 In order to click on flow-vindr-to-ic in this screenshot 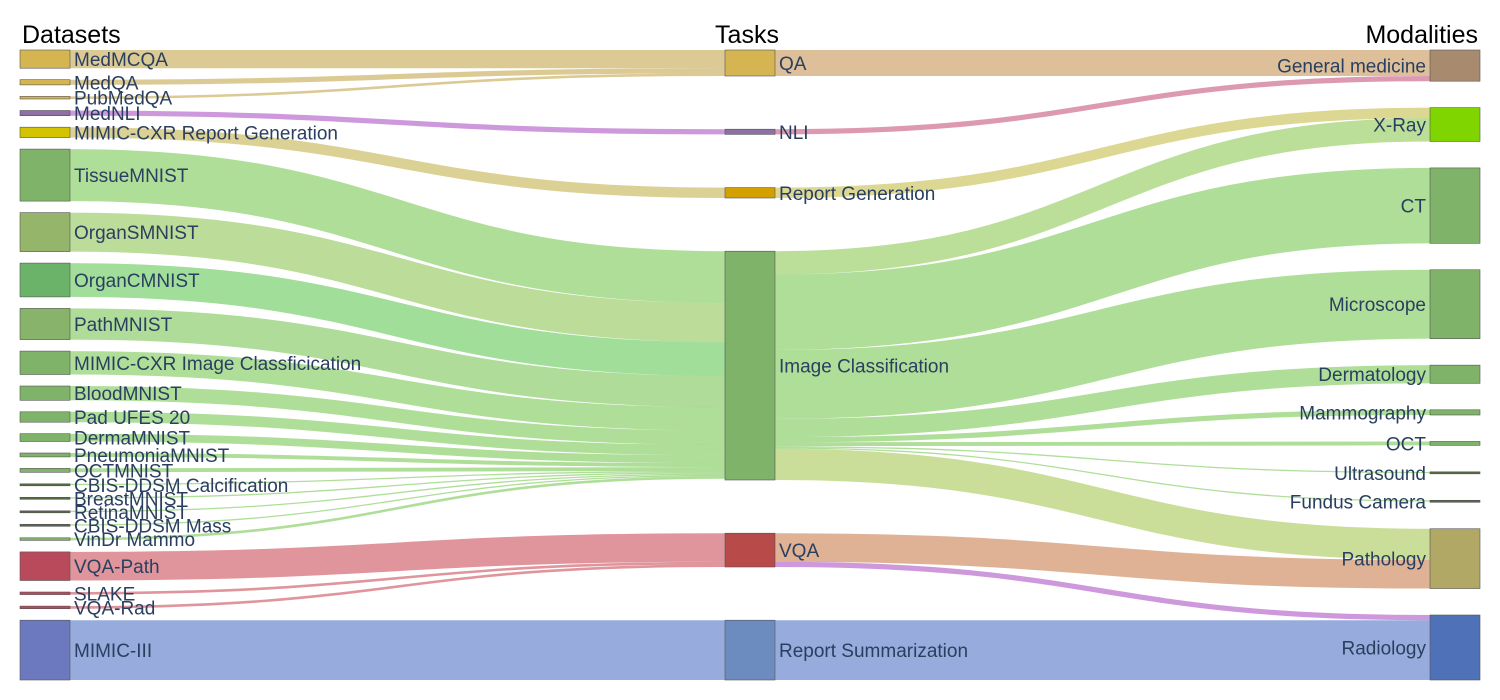, I will do `click(397, 508)`.